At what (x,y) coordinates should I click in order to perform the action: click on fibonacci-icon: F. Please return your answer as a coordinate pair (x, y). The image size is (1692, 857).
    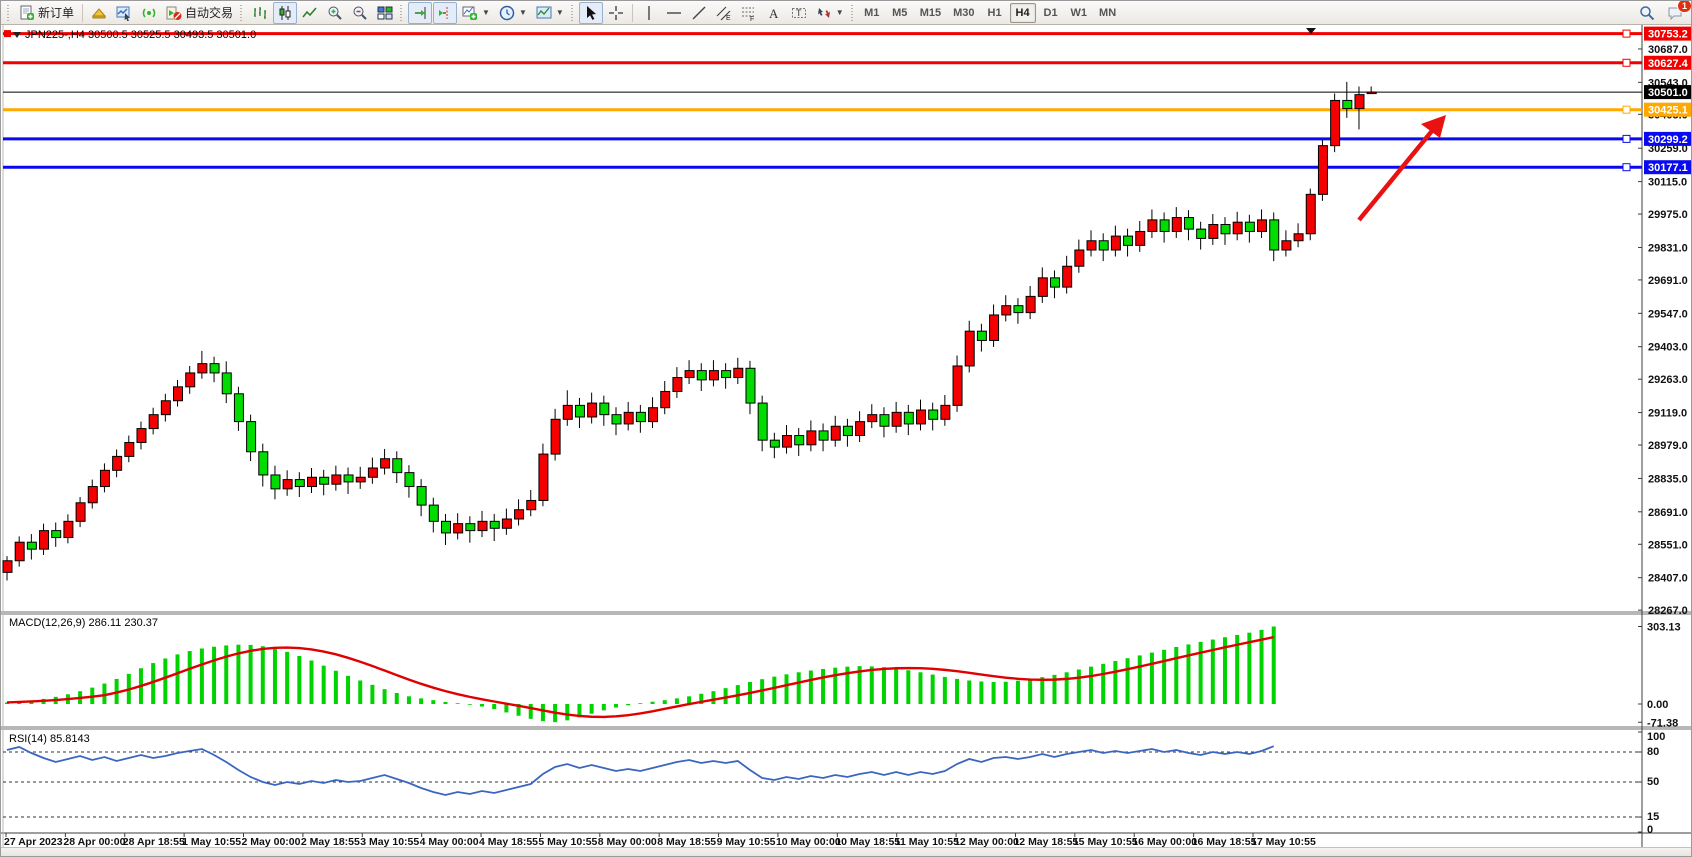
    Looking at the image, I should click on (749, 13).